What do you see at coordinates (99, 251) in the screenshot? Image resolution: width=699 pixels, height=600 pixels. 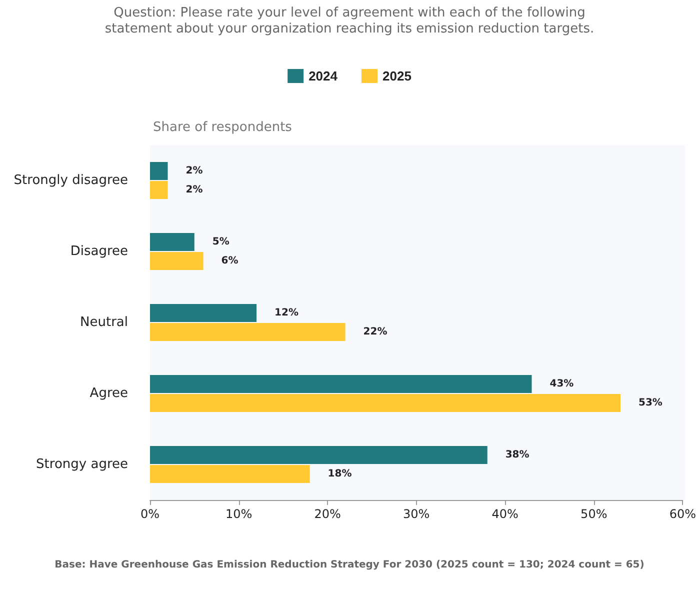 I see `y-tick-label: Disagree` at bounding box center [99, 251].